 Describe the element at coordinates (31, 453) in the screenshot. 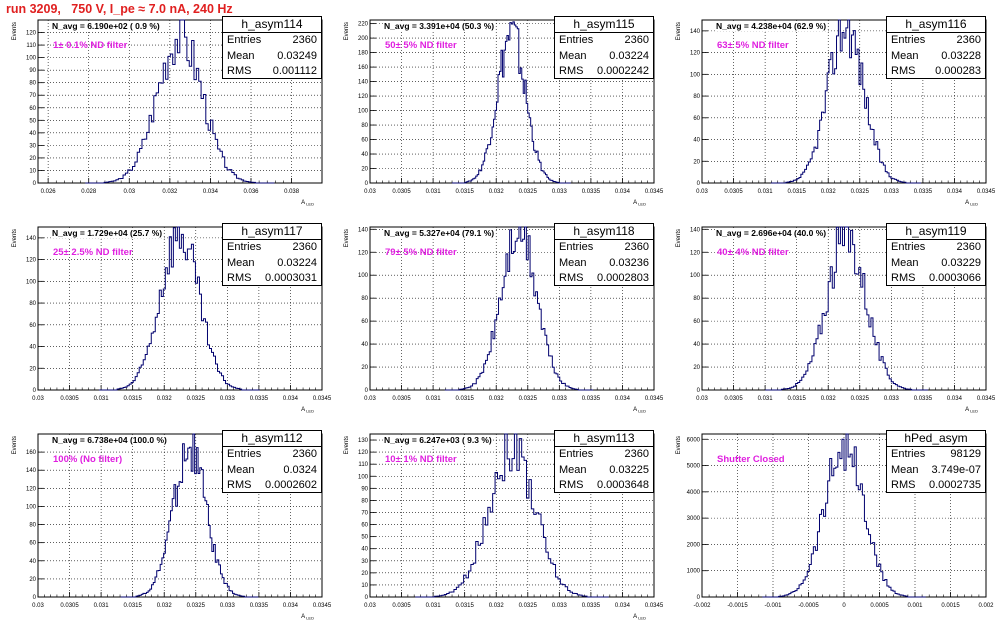

I see `y-tick-label: 160` at that location.